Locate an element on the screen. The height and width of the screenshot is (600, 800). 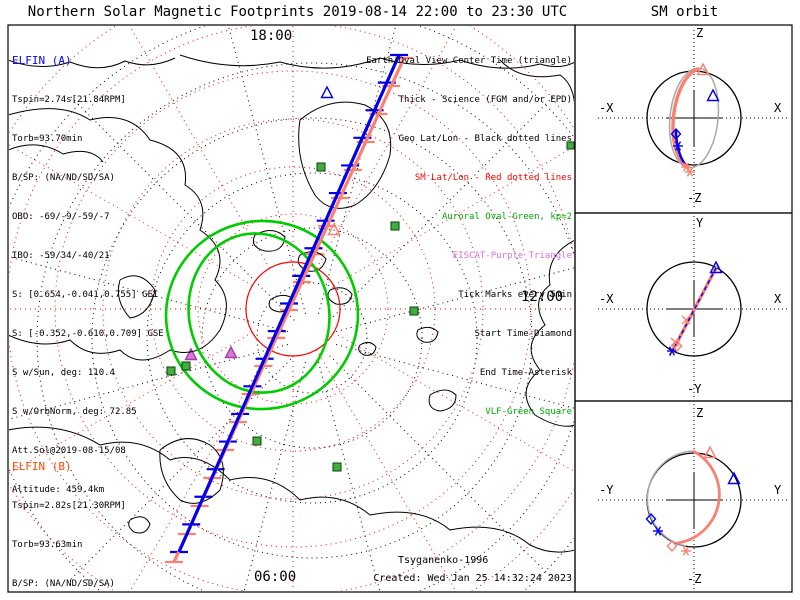
legend-line: Auroral Oval-Green, kp=2 is located at coordinates (506, 217).